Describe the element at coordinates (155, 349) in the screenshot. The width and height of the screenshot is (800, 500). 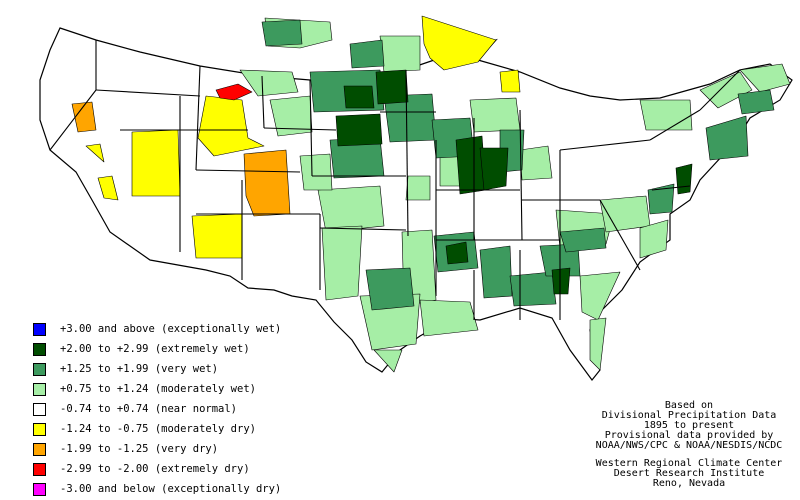
I see `legend-label: +2.00 to +2.99 (extremely wet)` at that location.